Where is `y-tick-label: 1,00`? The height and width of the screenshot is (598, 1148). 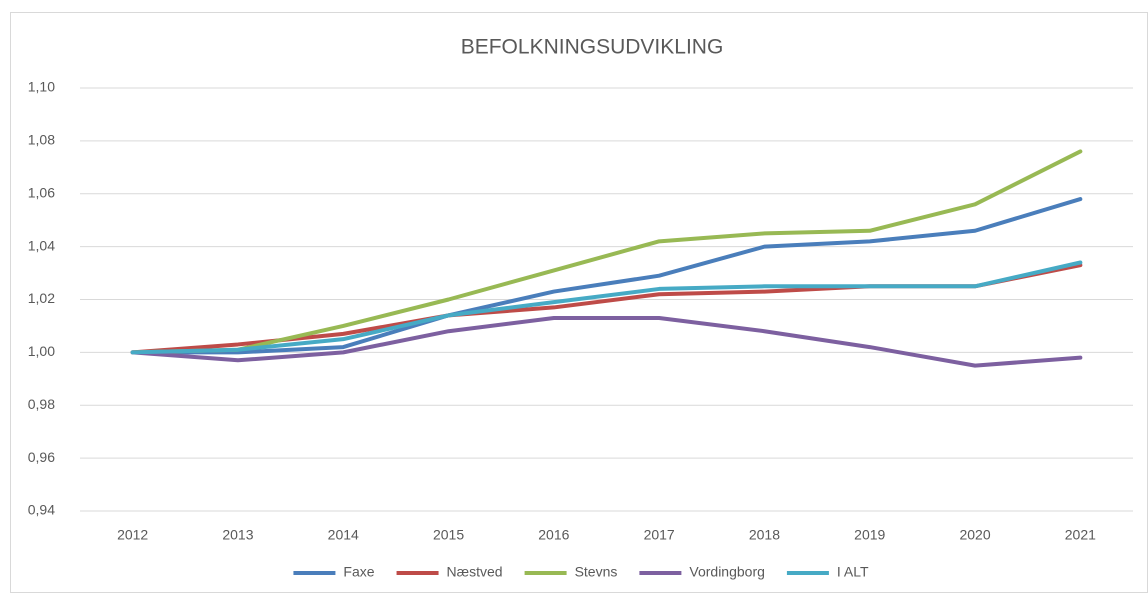
y-tick-label: 1,00 is located at coordinates (41, 351).